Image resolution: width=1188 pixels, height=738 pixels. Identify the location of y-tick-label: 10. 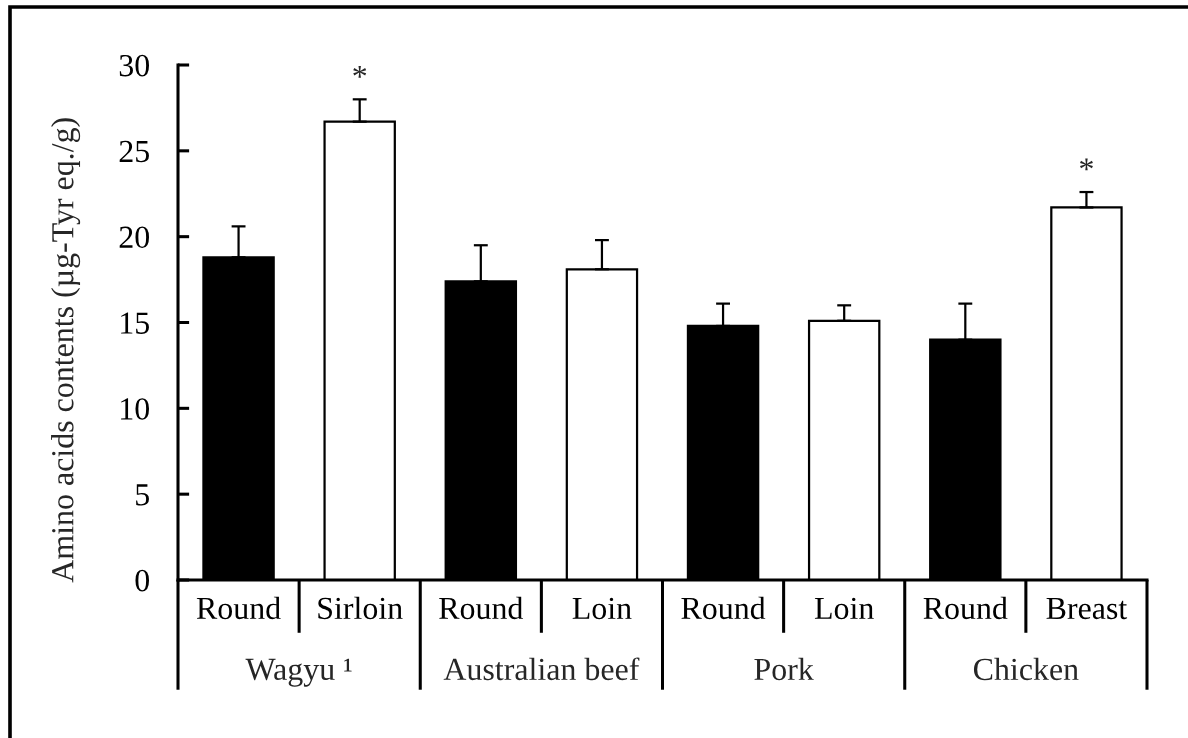
(135, 409).